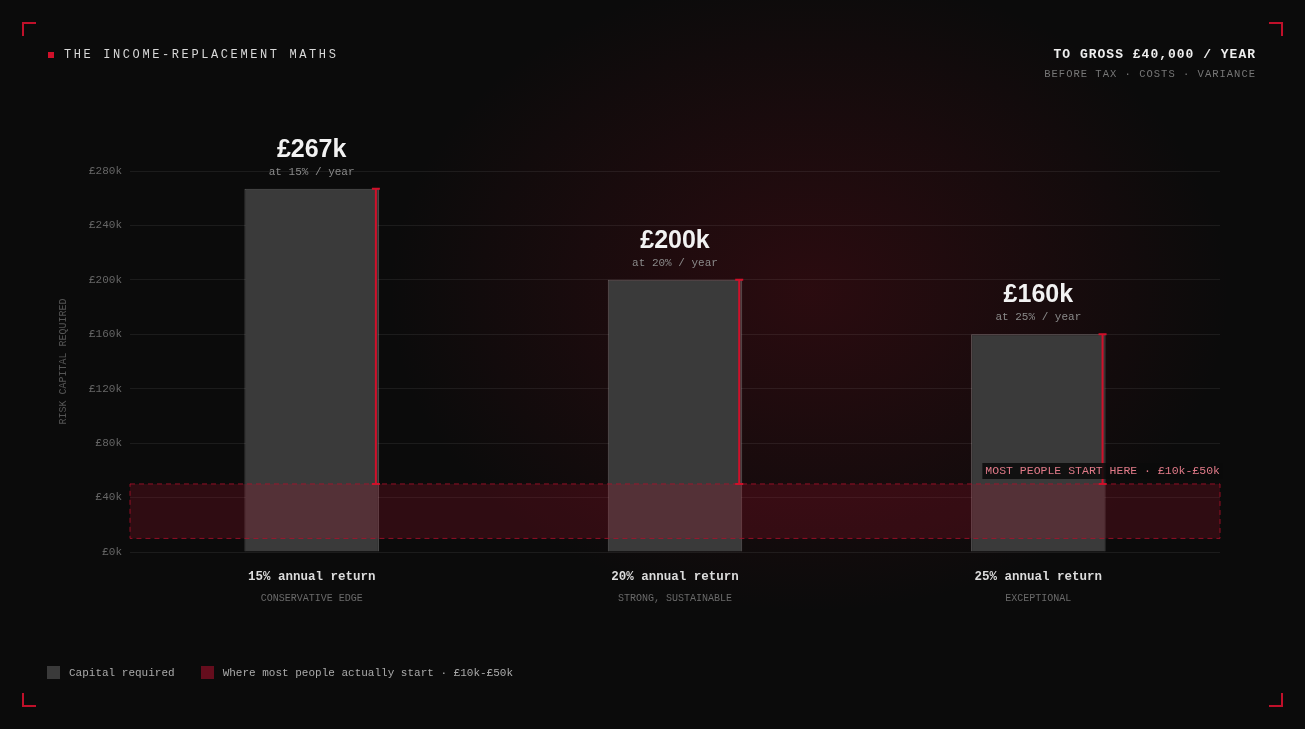 Image resolution: width=1305 pixels, height=729 pixels. I want to click on annotation: at 25% / year, so click(1038, 317).